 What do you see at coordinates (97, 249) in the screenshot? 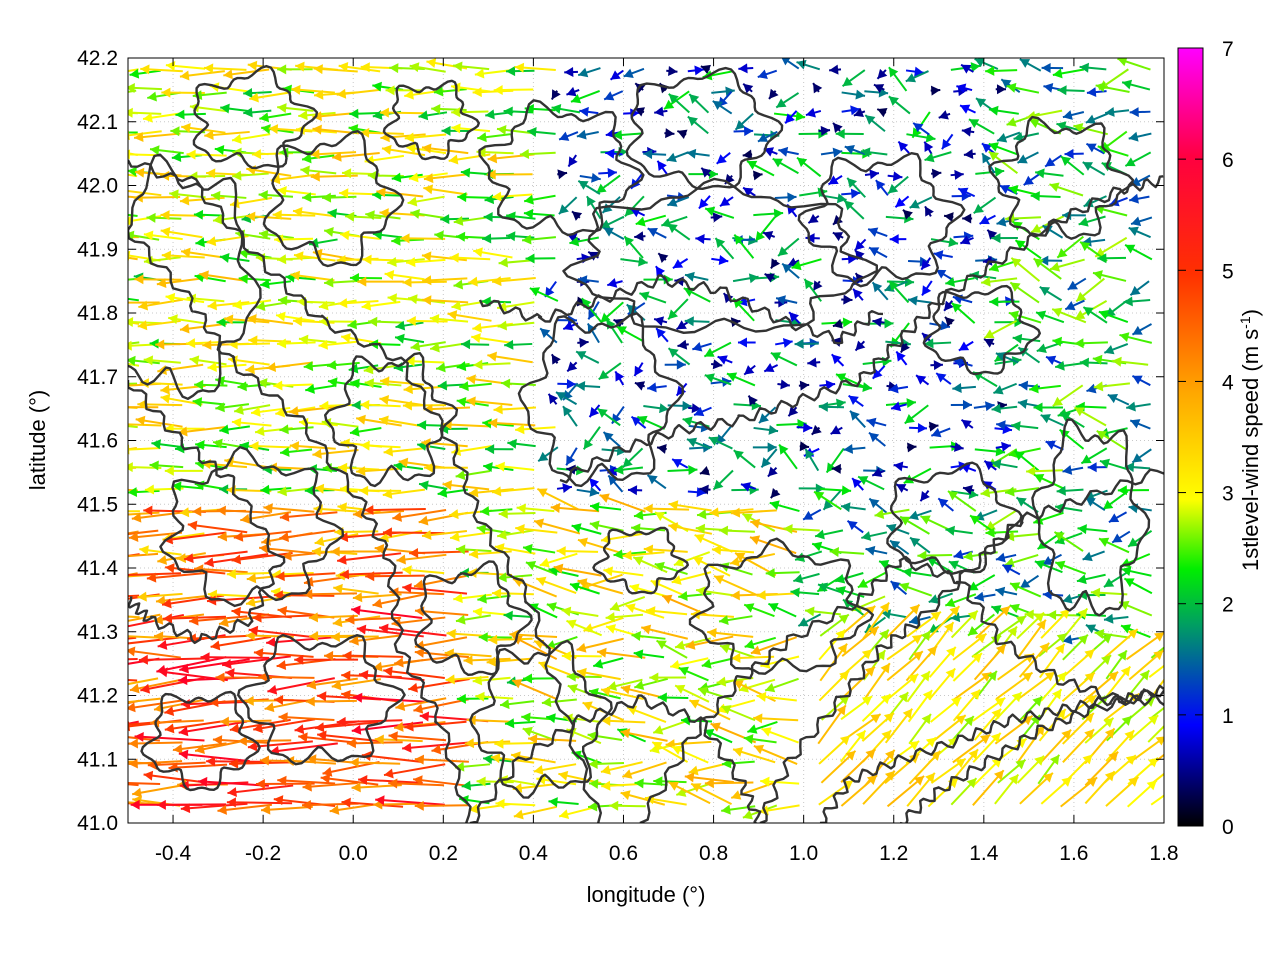
I see `y-tick-label: 41.9` at bounding box center [97, 249].